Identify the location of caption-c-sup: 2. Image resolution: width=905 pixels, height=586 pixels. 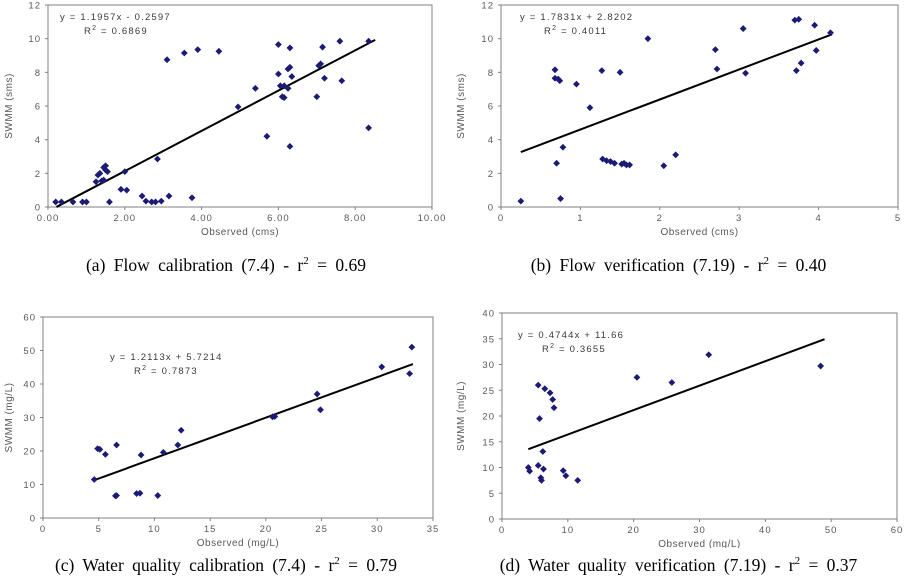
(337, 561).